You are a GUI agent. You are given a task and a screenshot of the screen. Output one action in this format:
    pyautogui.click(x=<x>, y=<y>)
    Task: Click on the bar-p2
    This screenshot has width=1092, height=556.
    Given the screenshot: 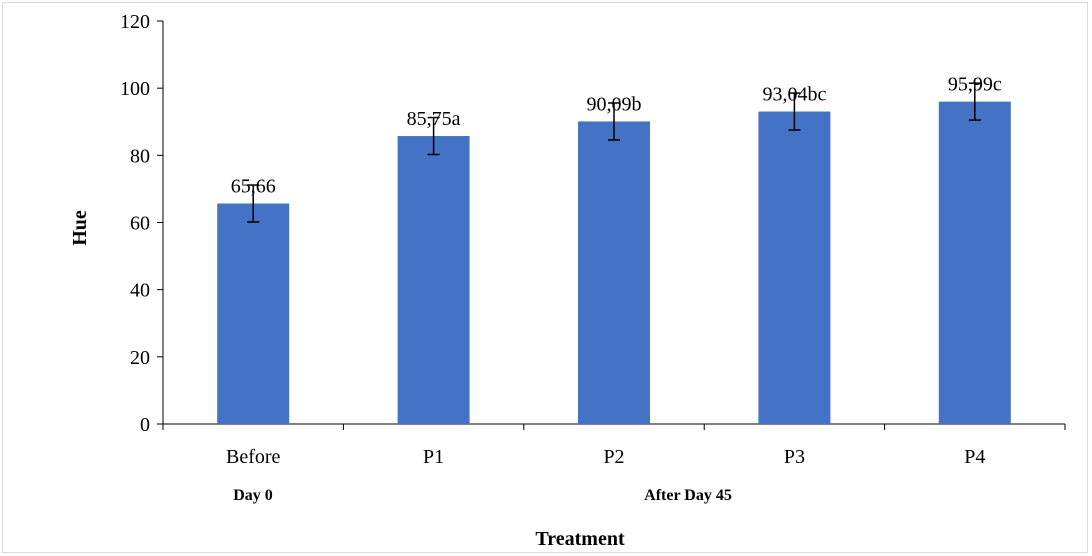 What is the action you would take?
    pyautogui.click(x=614, y=272)
    